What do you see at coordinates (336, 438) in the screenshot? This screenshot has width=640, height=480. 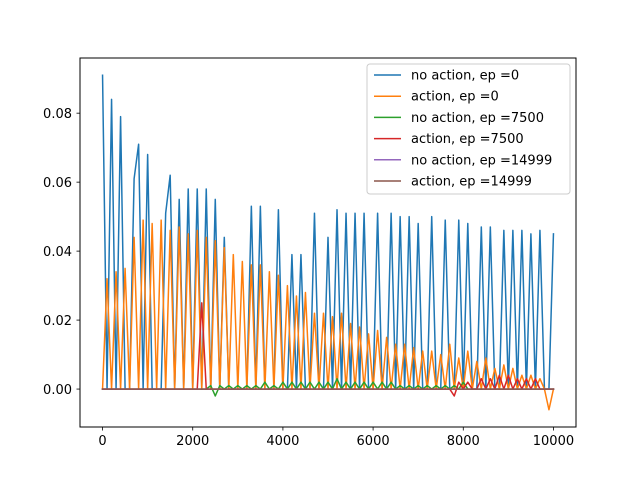 I see `x-axis: 0 2000 4000 6000 8000 10000` at bounding box center [336, 438].